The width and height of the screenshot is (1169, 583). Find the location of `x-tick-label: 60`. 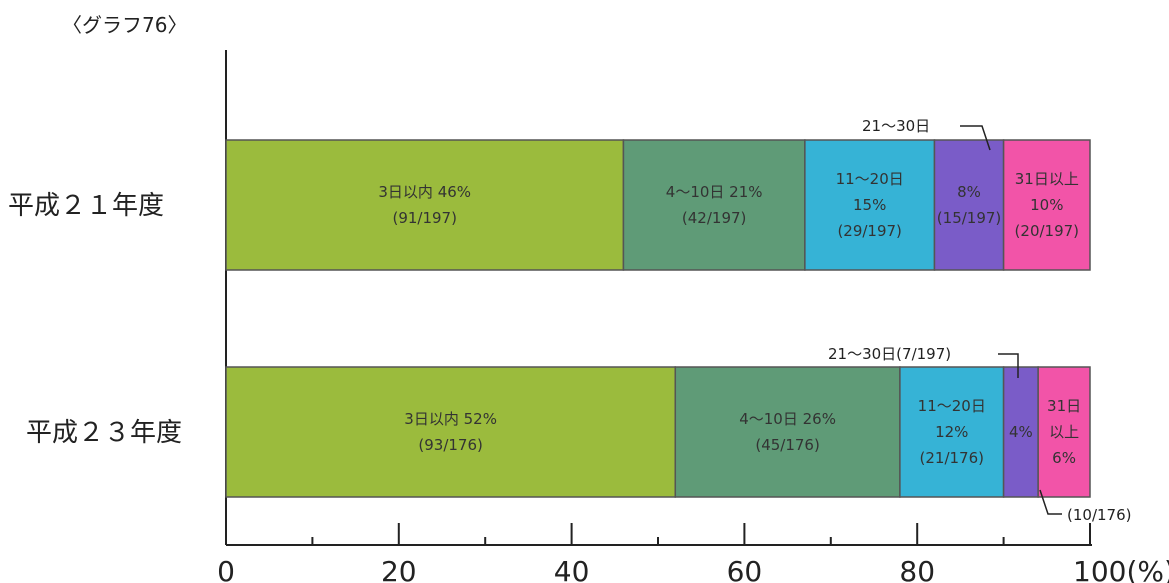

x-tick-label: 60 is located at coordinates (745, 569).